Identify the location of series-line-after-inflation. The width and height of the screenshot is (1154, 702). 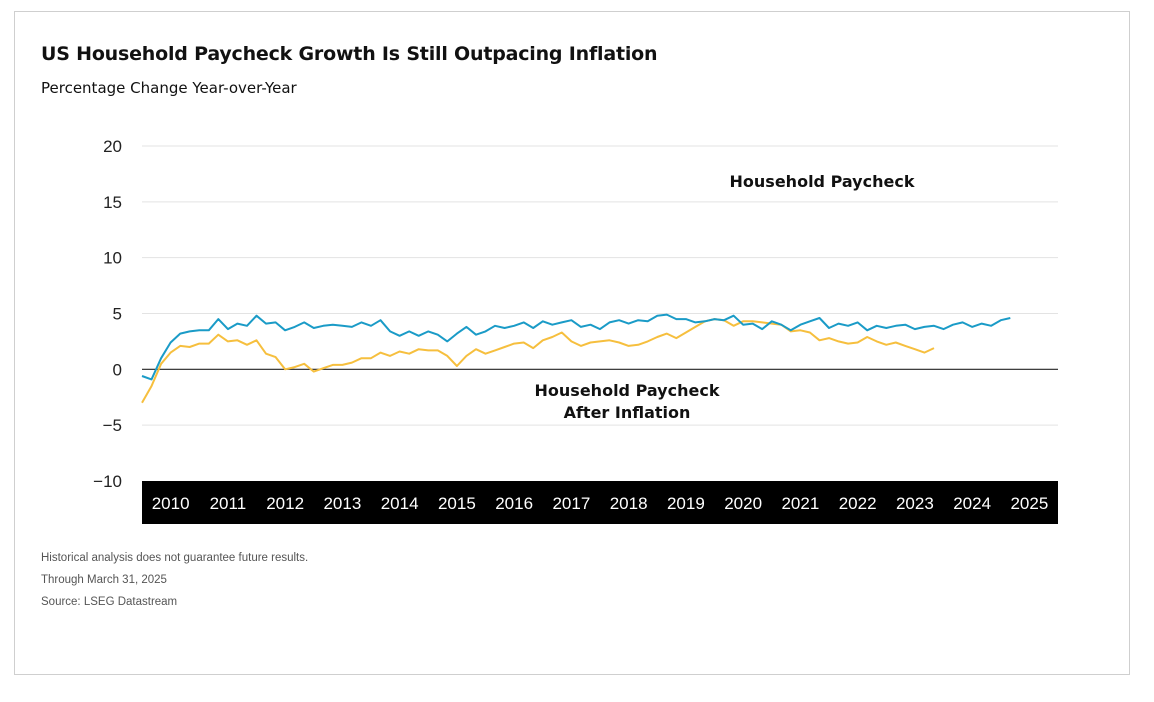
(538, 361).